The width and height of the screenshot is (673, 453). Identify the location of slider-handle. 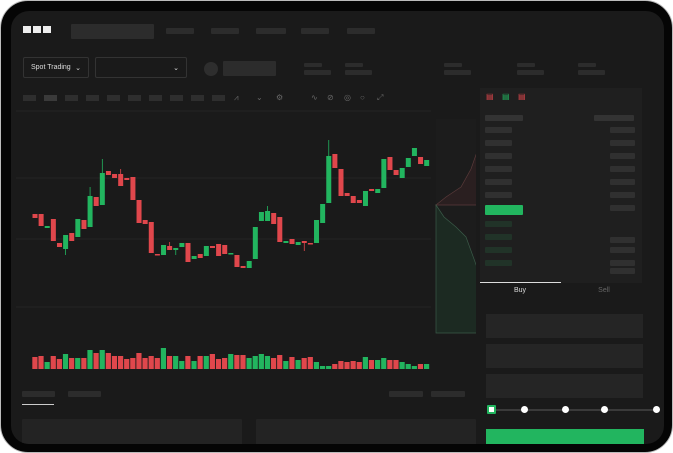
(491, 409).